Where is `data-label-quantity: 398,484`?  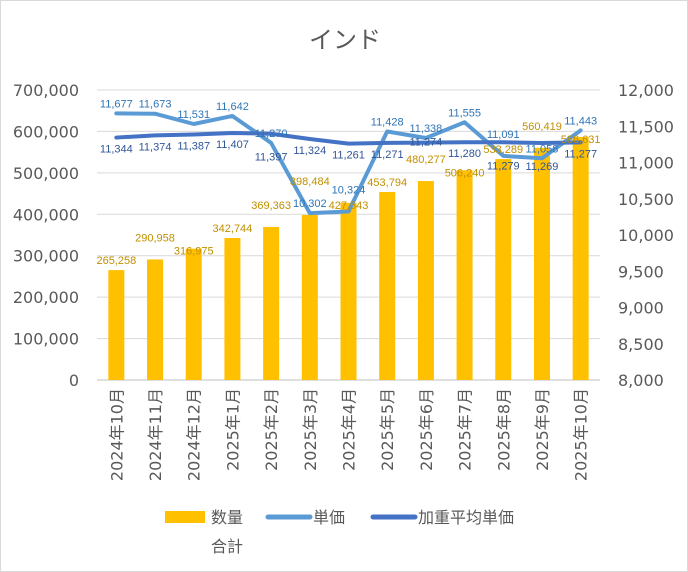 data-label-quantity: 398,484 is located at coordinates (310, 182).